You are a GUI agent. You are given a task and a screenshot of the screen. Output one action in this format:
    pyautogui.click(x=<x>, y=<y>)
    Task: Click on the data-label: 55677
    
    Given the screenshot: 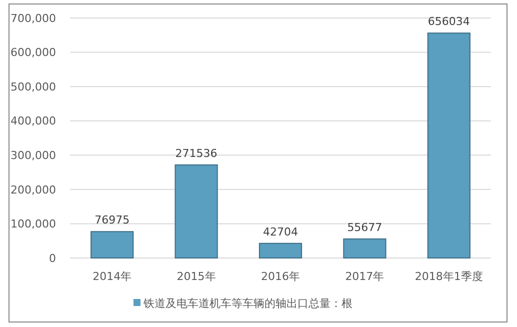 What is the action you would take?
    pyautogui.click(x=364, y=227)
    